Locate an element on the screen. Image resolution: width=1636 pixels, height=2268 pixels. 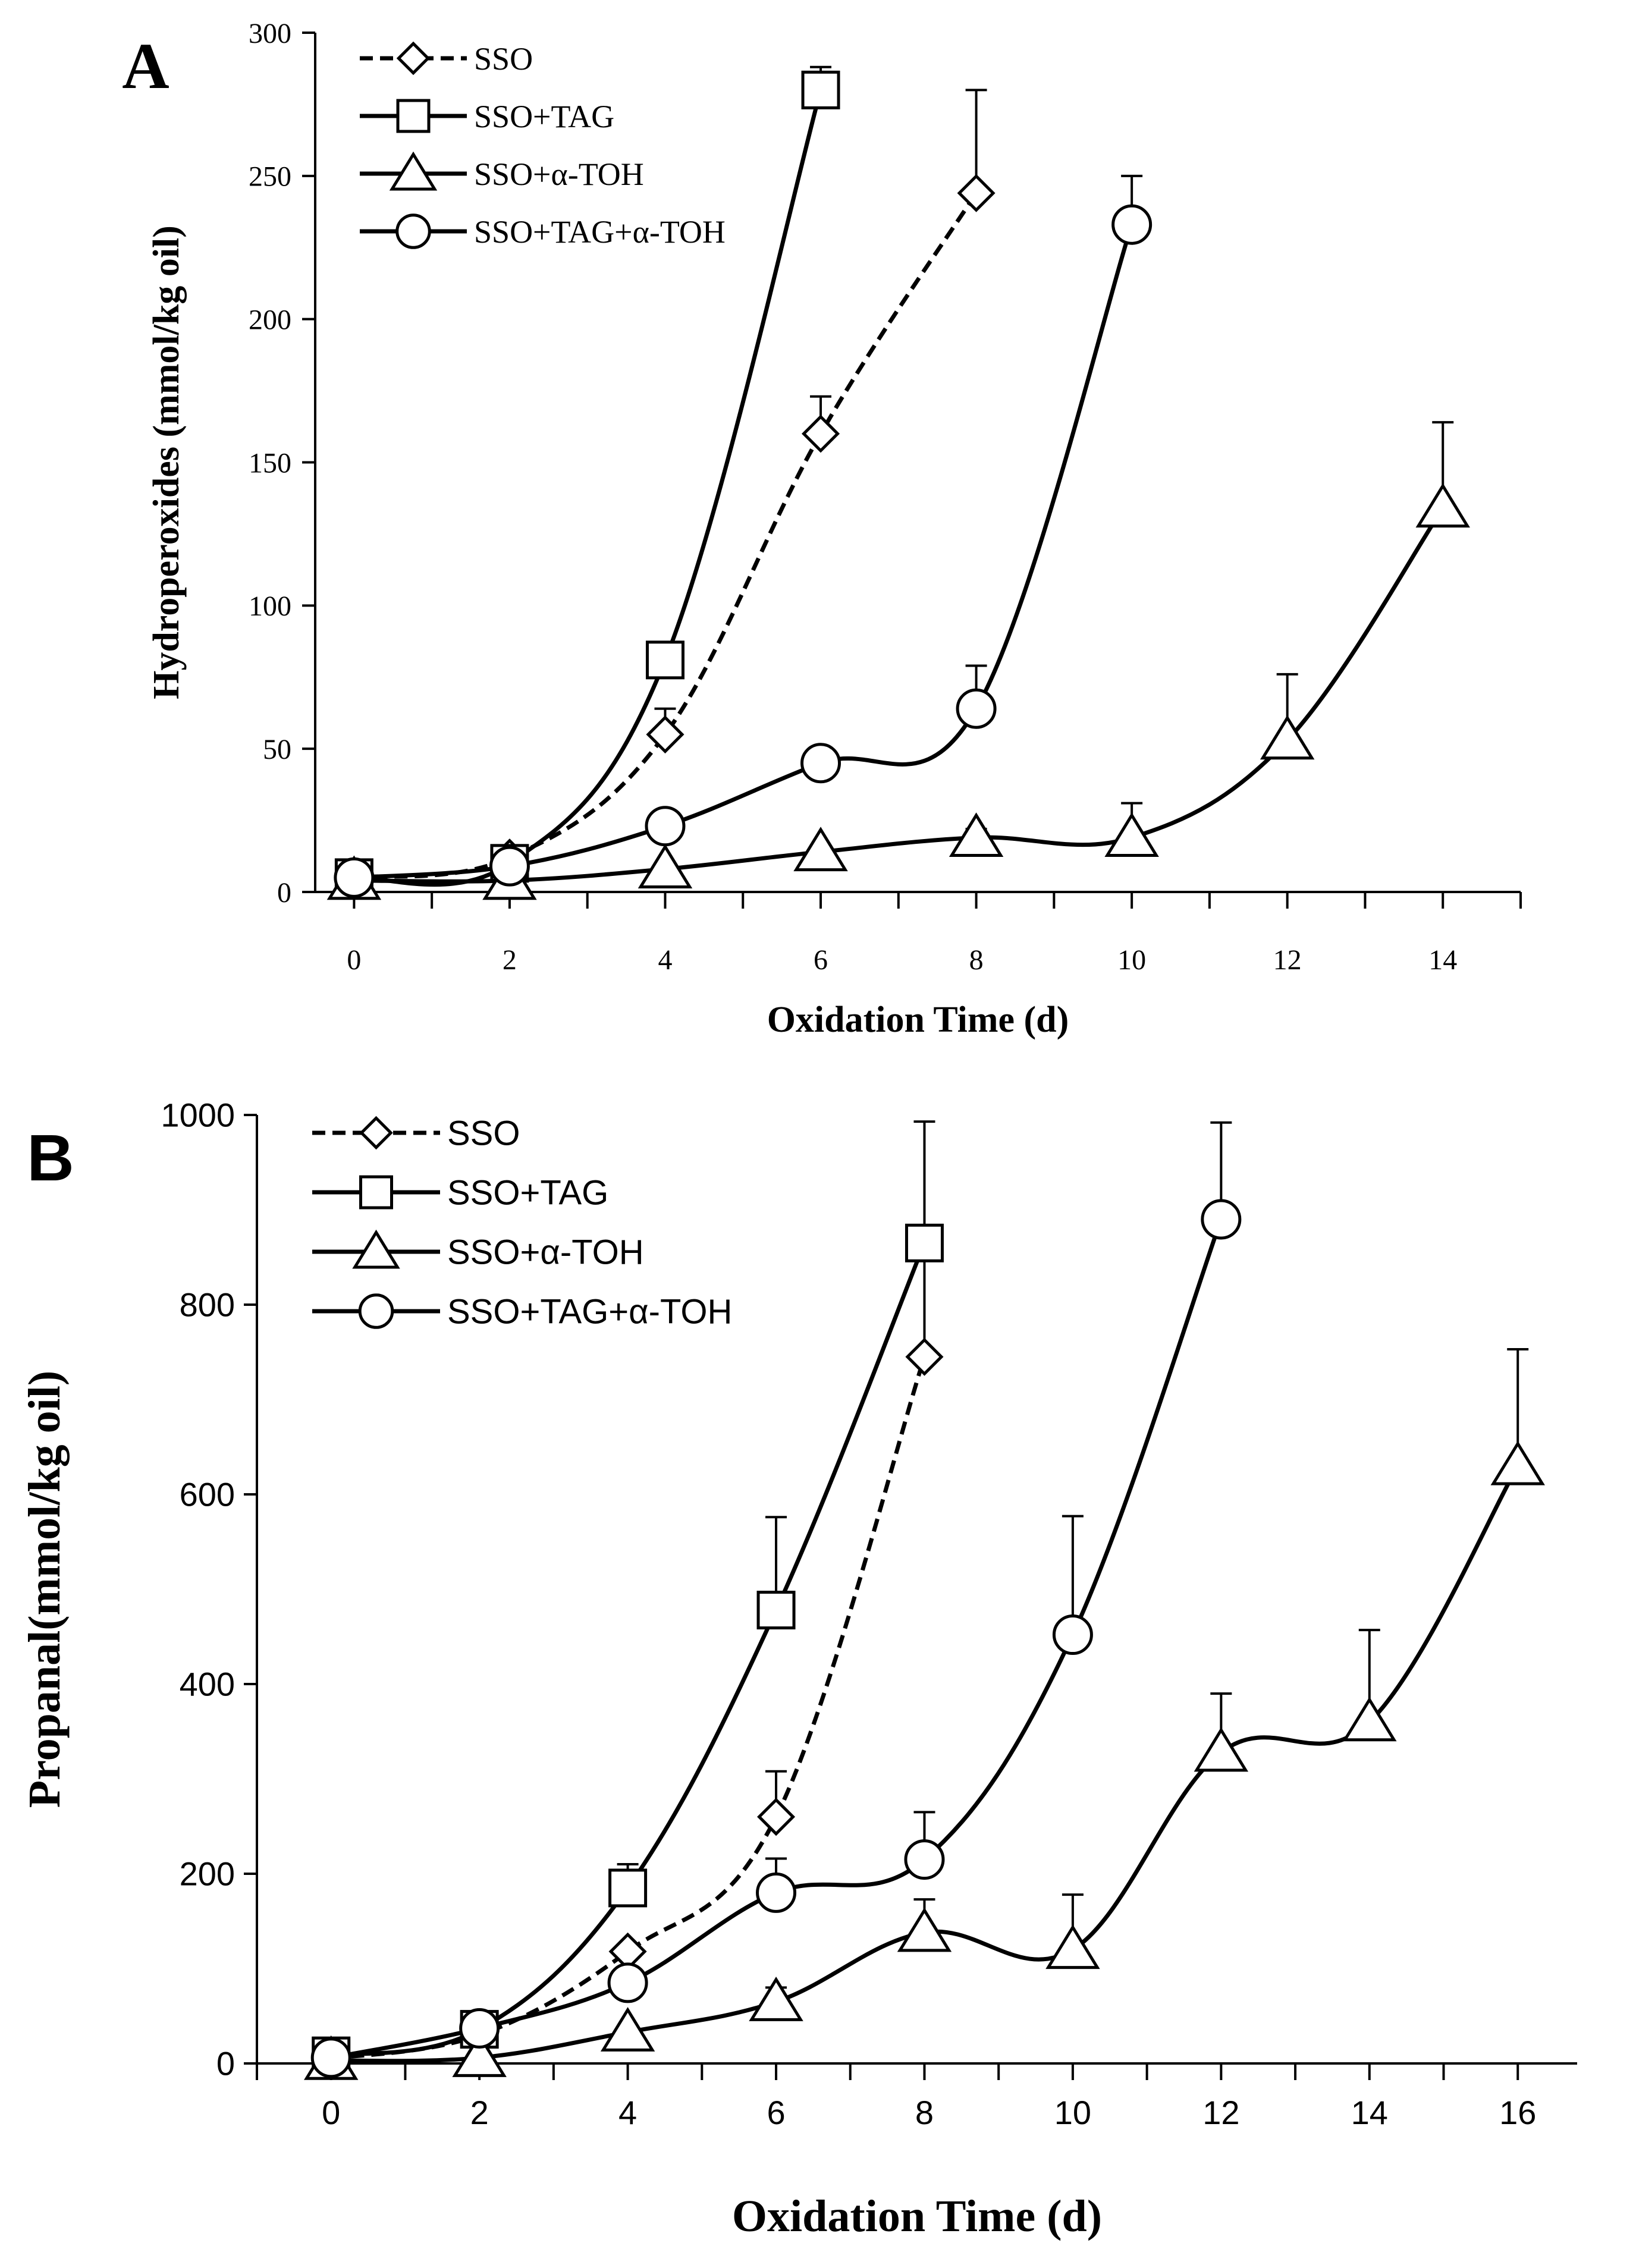
x-tick-label: 0 is located at coordinates (354, 960).